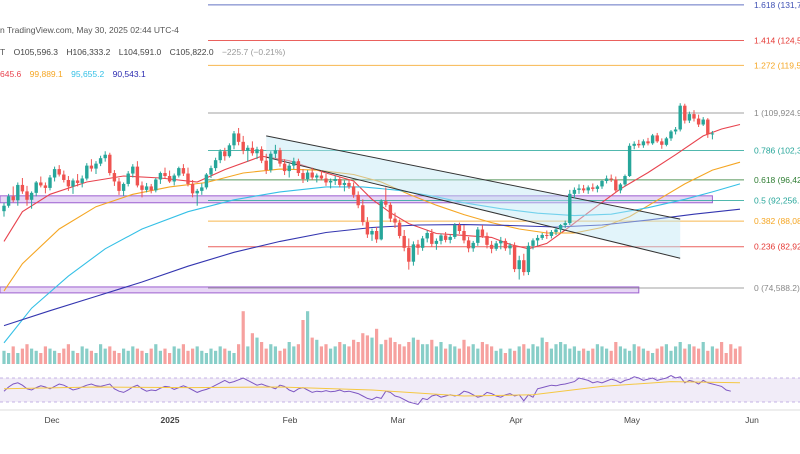  Describe the element at coordinates (11, 74) in the screenshot. I see `ma20-value: 645.6` at that location.